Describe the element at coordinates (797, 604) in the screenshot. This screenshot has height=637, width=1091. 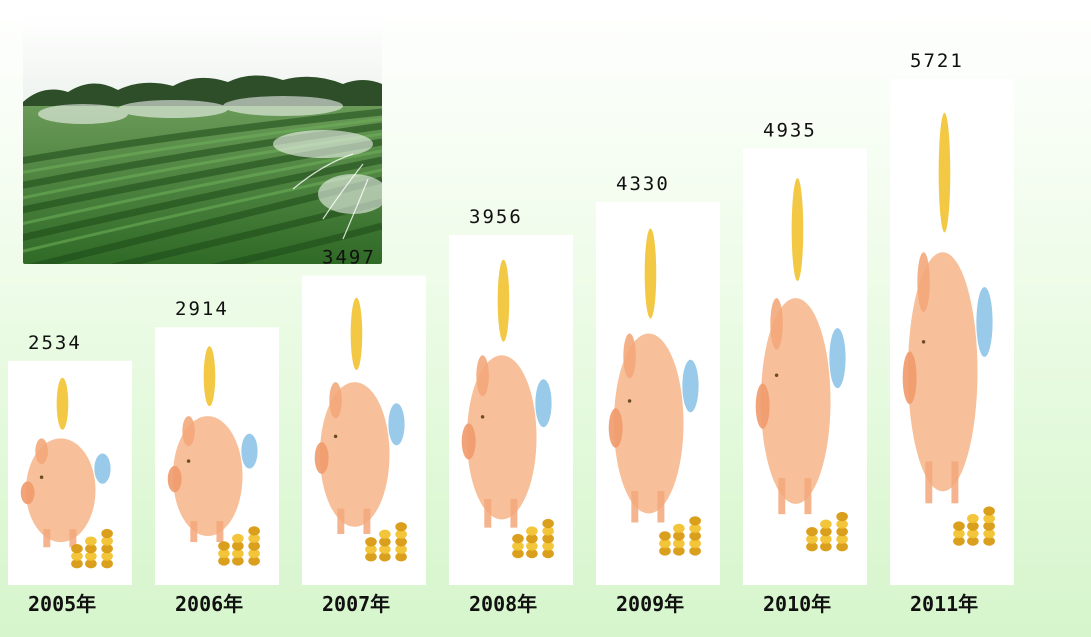
I see `category-label: 2010年` at that location.